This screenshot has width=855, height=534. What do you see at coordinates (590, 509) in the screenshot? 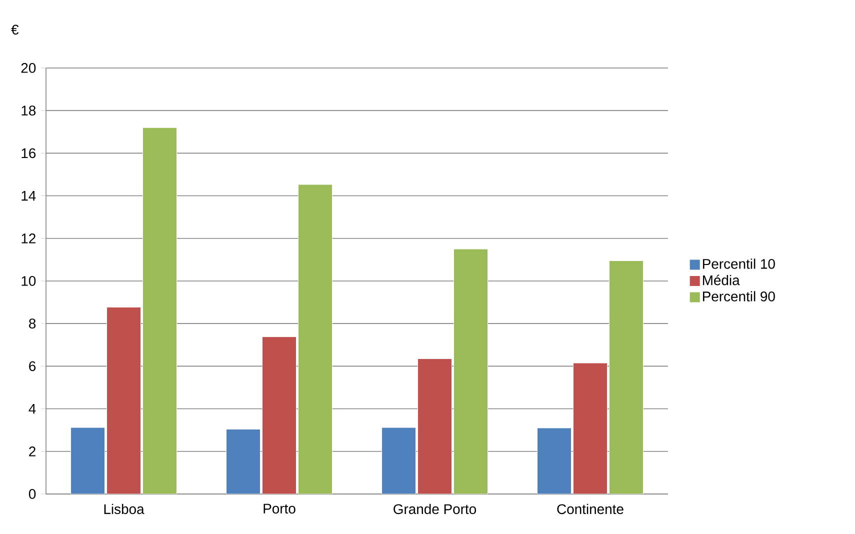
I see `x-tick-label: Continente` at bounding box center [590, 509].